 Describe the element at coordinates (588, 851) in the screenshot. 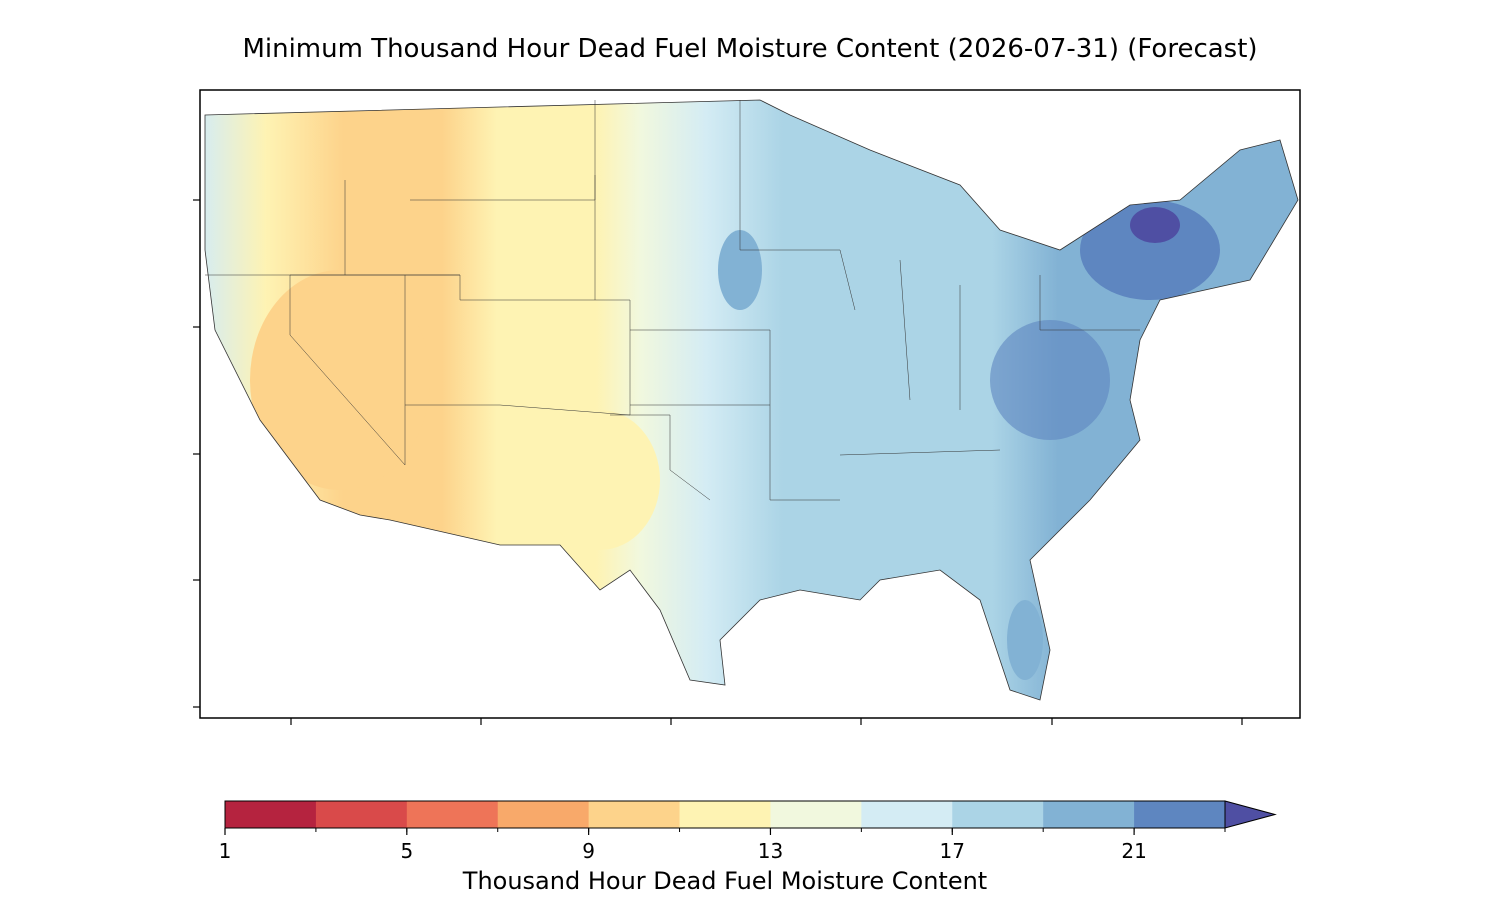

I see `colorbar-tick-label: 9` at that location.